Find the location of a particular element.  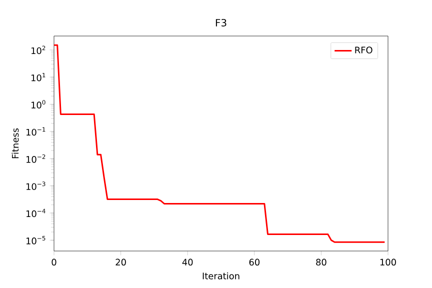

x-tick-label: 40 is located at coordinates (187, 262).